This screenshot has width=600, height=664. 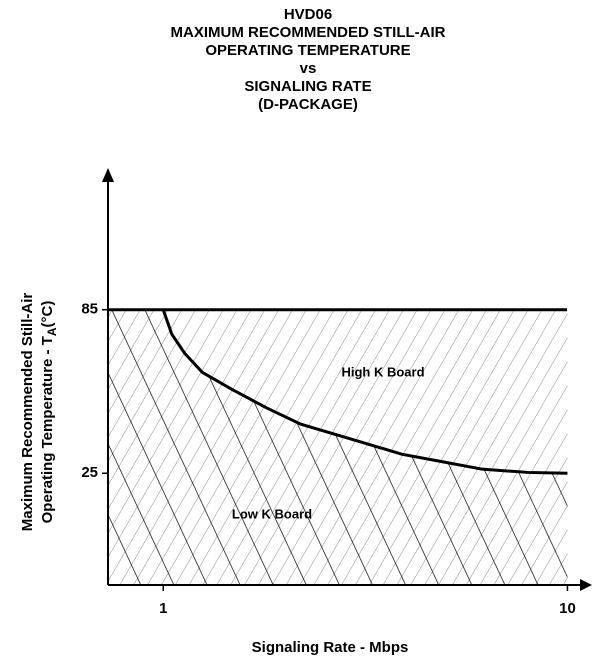 I want to click on y-axis-label: Maximum Recommended Still-Air, so click(x=27, y=412).